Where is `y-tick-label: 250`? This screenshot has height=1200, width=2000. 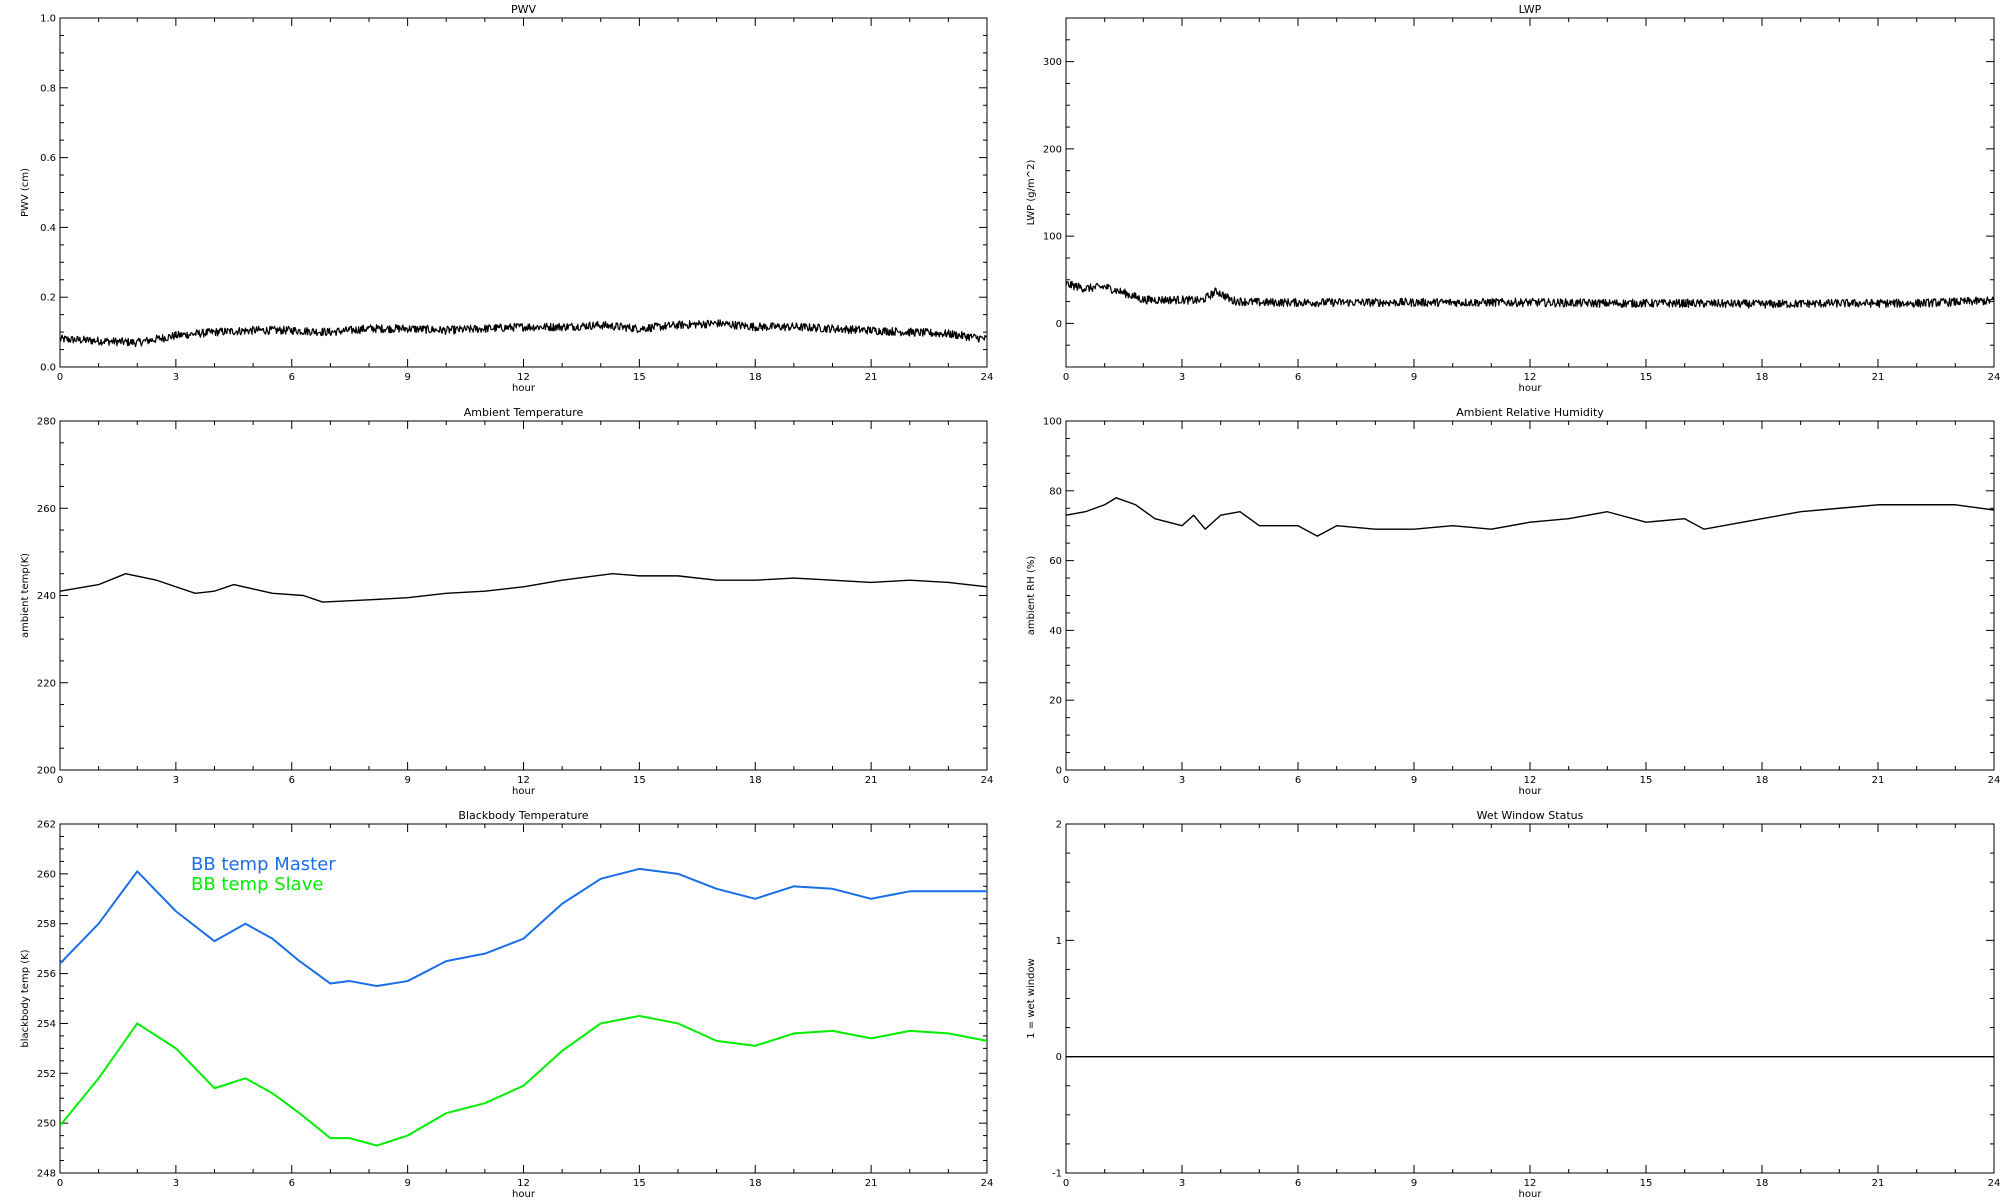 y-tick-label: 250 is located at coordinates (46, 1124).